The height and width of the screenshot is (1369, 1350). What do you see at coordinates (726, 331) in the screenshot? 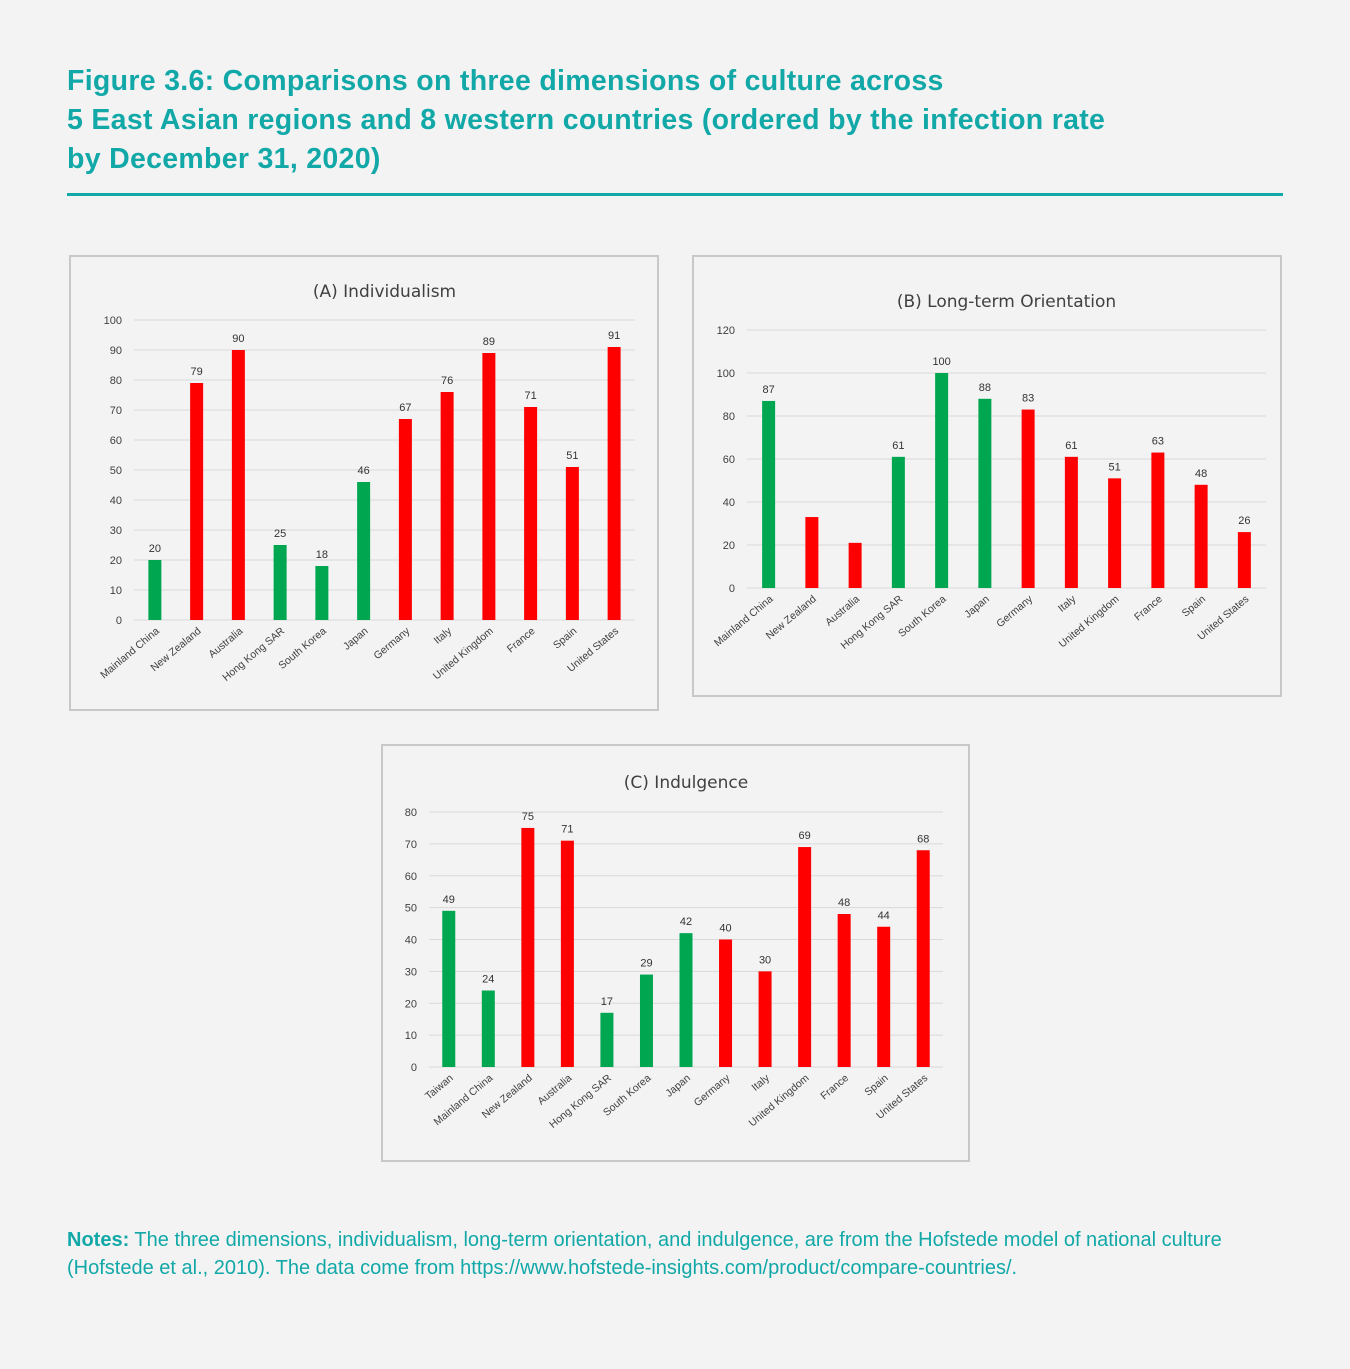
I see `y-tick-label: 120` at bounding box center [726, 331].